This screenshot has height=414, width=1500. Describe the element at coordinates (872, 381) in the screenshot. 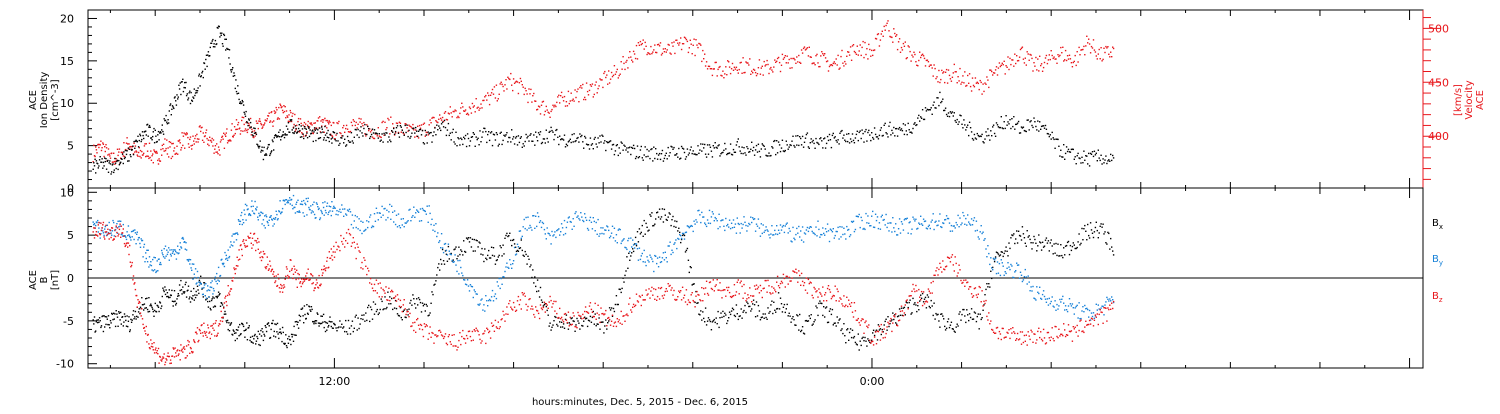

I see `time-tick-label: 0:00` at that location.